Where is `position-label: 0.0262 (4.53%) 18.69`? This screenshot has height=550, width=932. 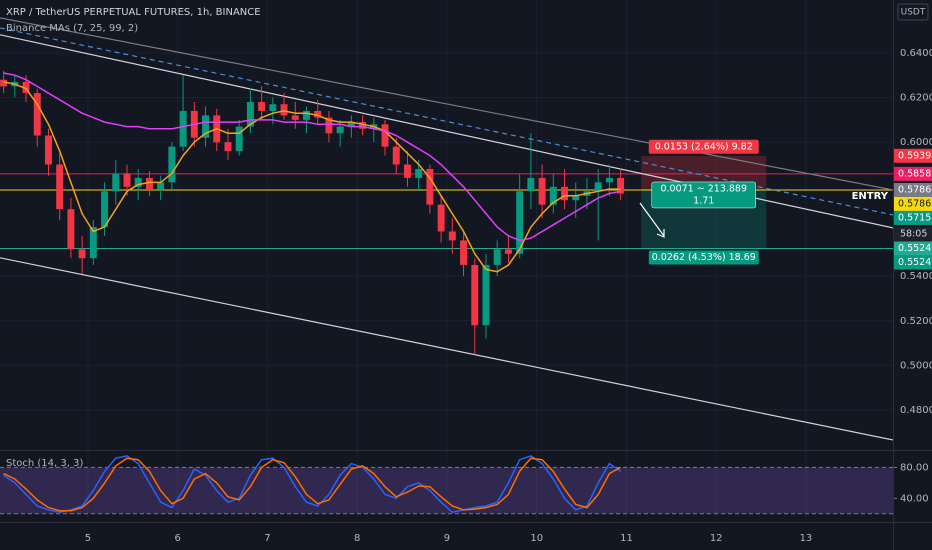 position-label: 0.0262 (4.53%) 18.69 is located at coordinates (704, 257).